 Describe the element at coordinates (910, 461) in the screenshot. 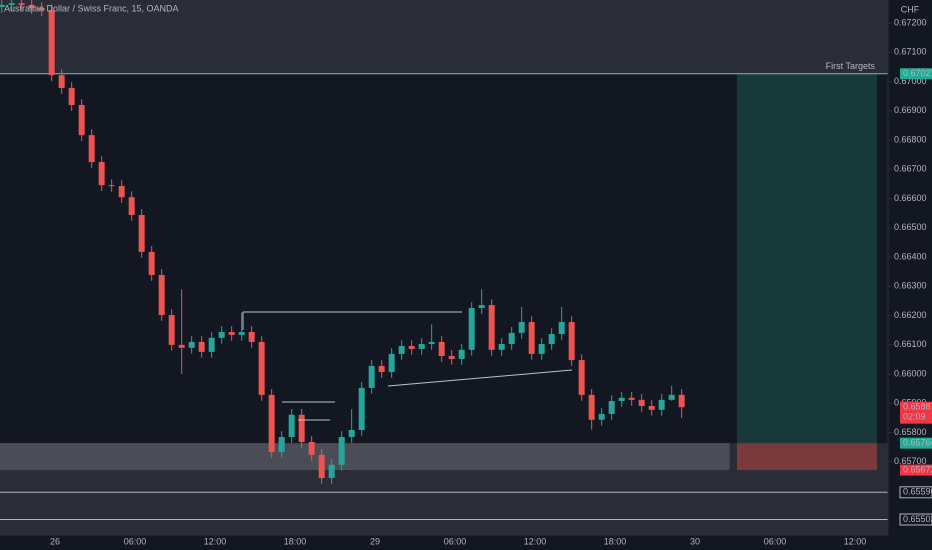

I see `y-tick-label: 0.65700` at that location.